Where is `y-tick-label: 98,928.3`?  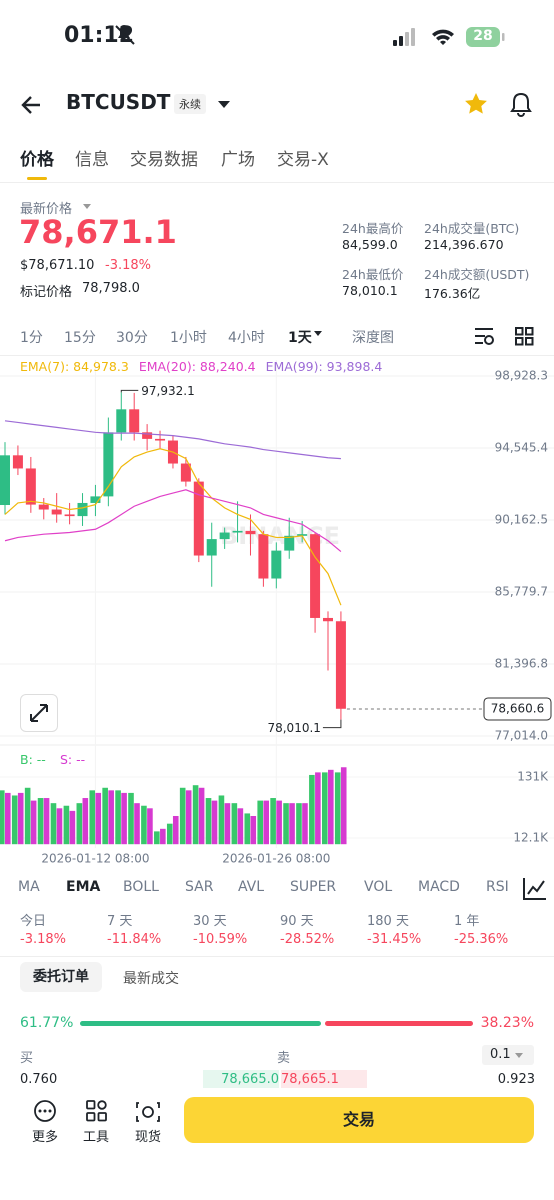
y-tick-label: 98,928.3 is located at coordinates (521, 376).